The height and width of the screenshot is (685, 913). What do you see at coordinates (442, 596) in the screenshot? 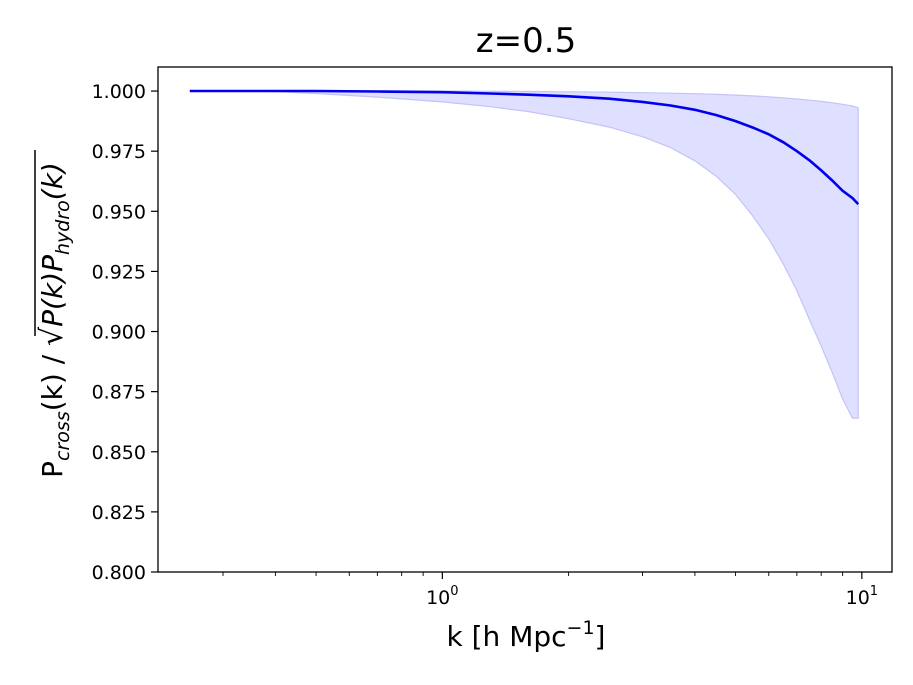
I see `x-tick-label: 10⁰` at bounding box center [442, 596].